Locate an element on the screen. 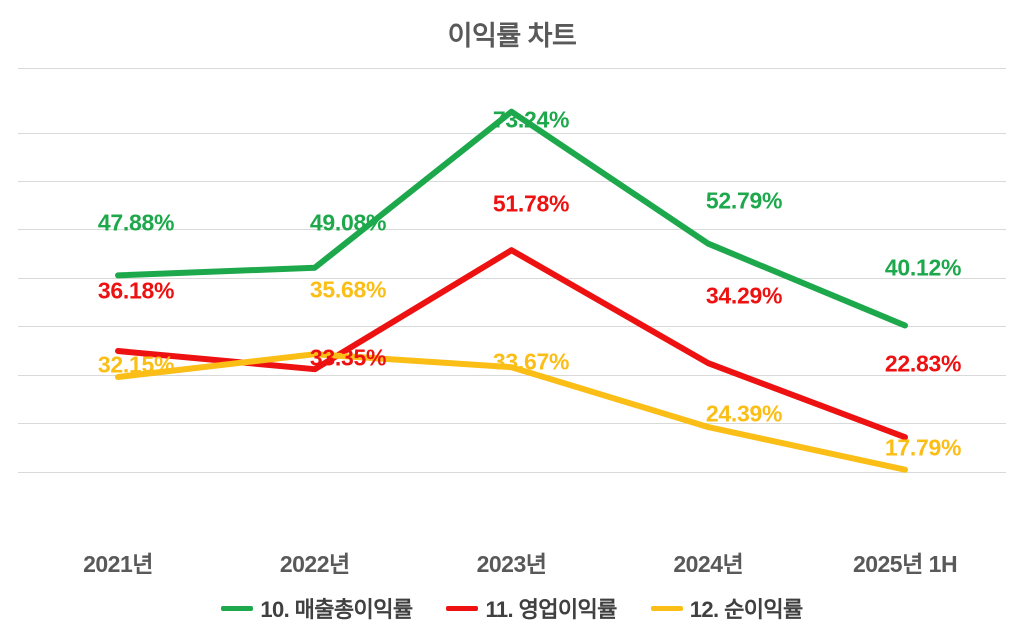 Image resolution: width=1024 pixels, height=641 pixels. legend-label-3: 12. 순이익률 is located at coordinates (746, 609).